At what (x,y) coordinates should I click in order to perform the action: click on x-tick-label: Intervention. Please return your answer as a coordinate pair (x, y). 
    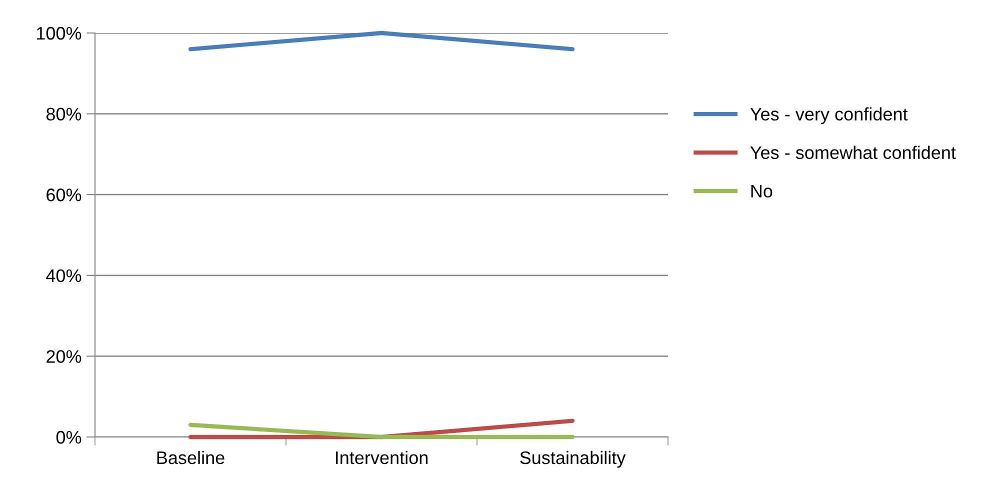
    Looking at the image, I should click on (382, 457).